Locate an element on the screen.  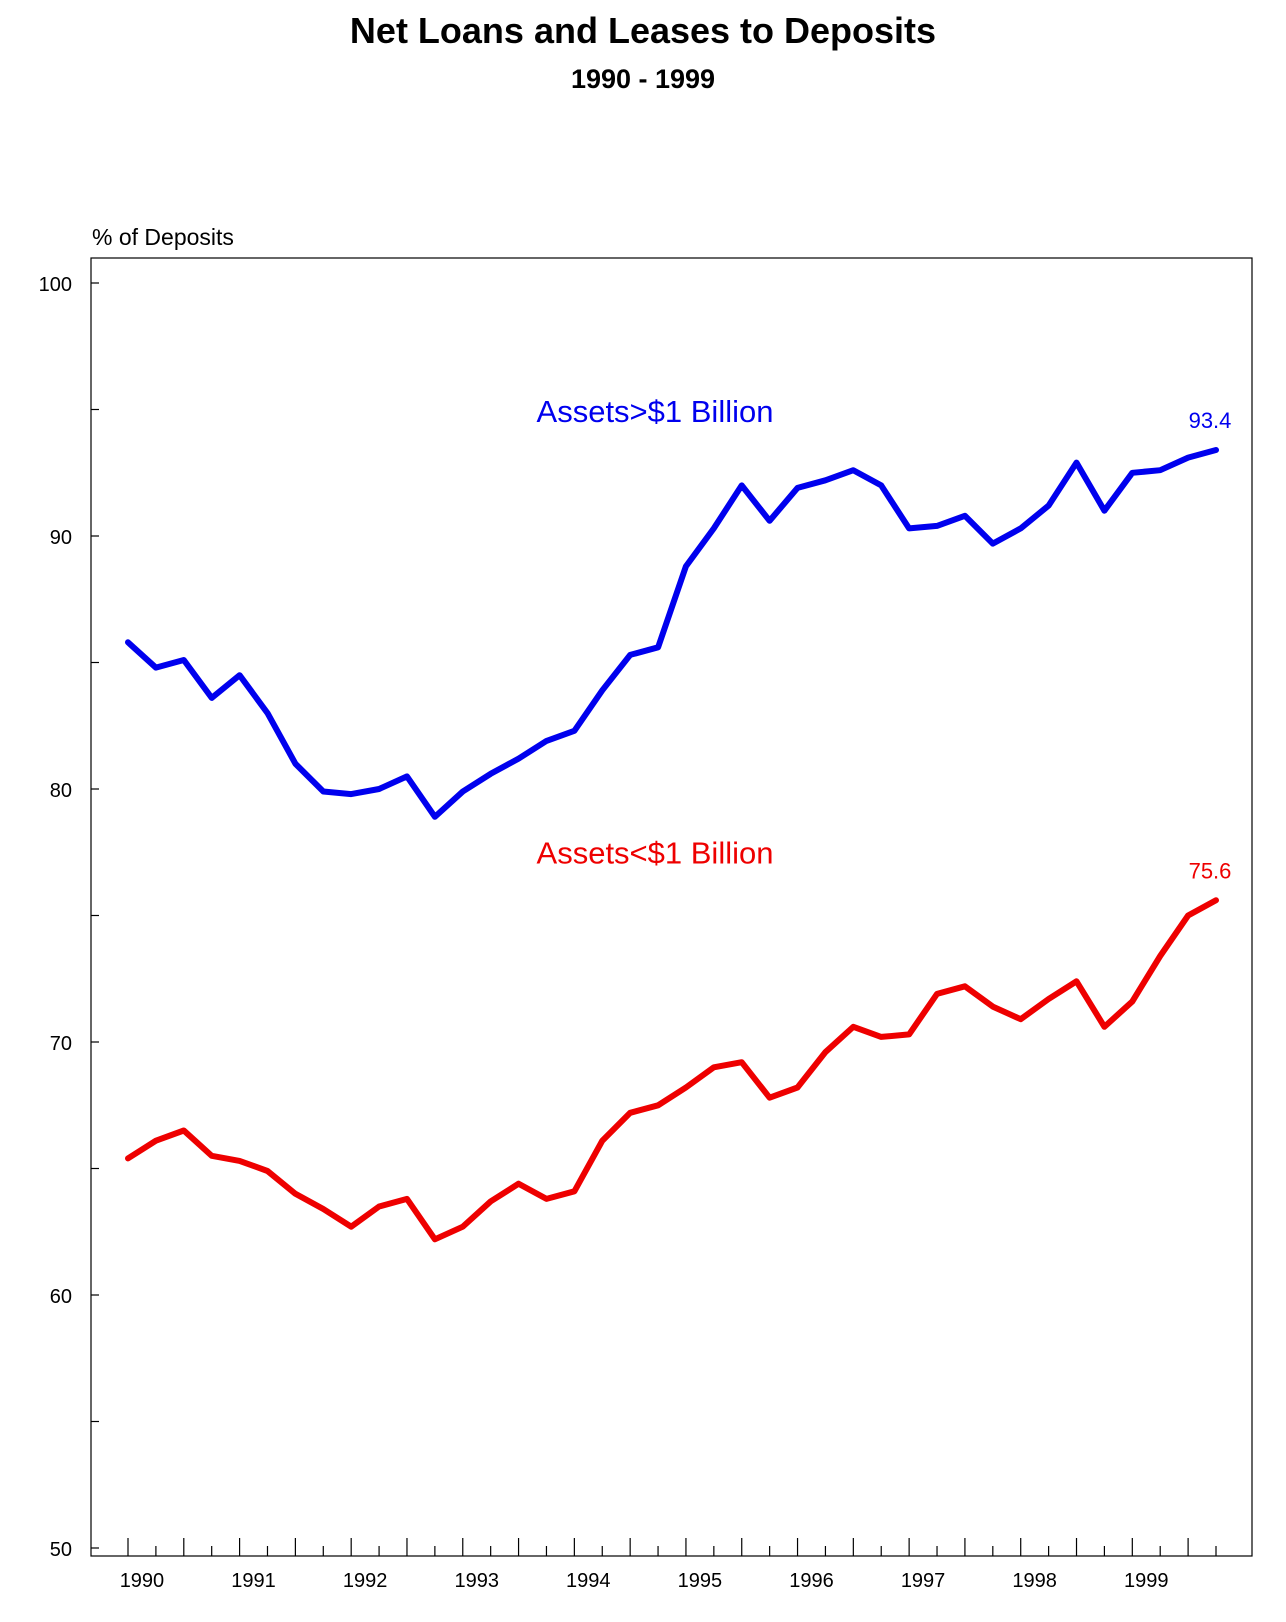
y-tick-label: 80 is located at coordinates (61, 791).